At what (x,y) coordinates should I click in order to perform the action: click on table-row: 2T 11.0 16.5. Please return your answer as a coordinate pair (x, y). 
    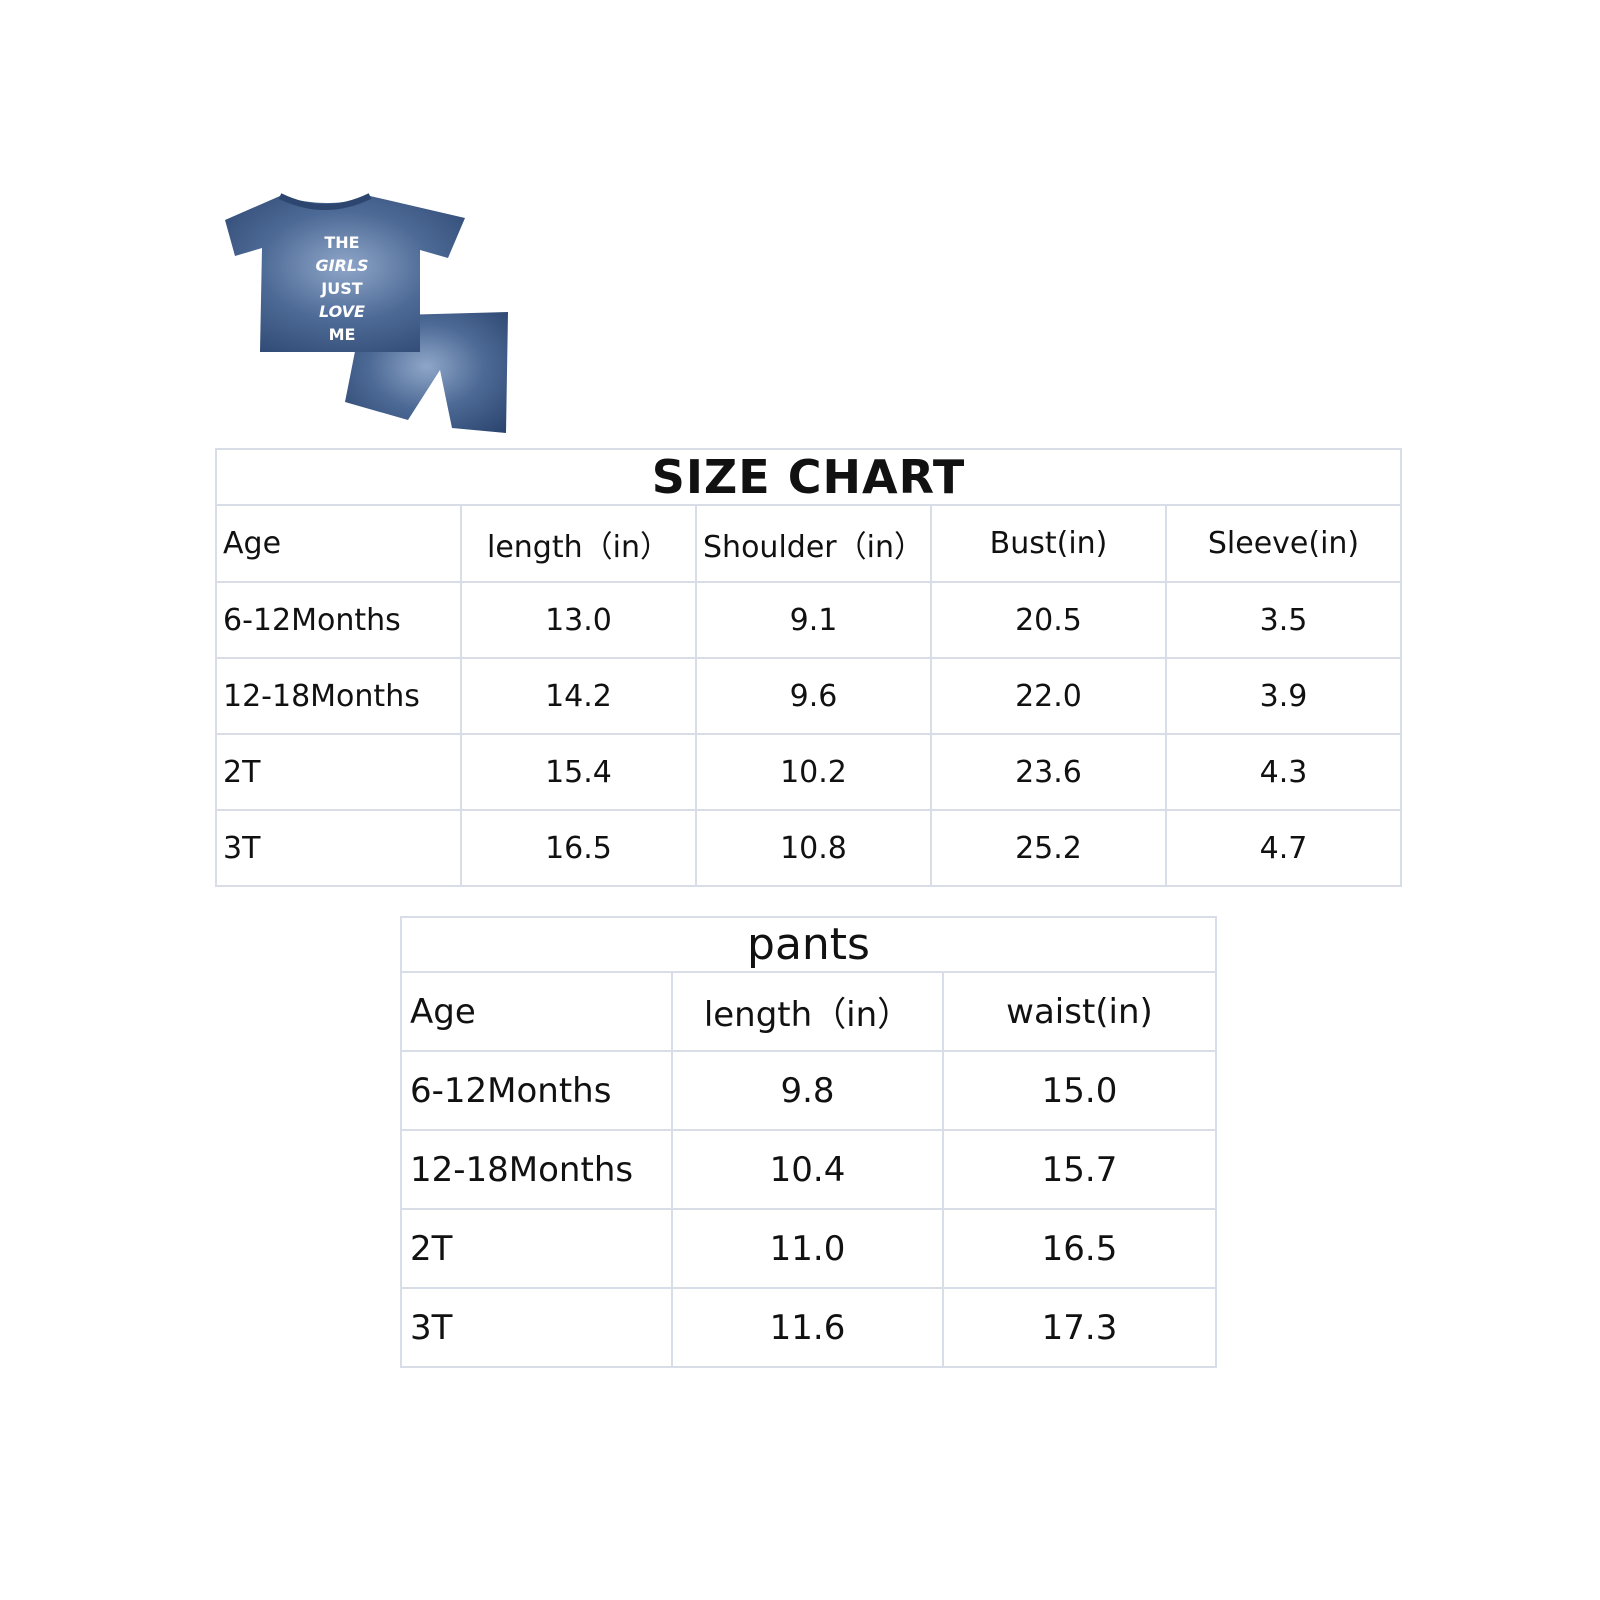
    Looking at the image, I should click on (808, 1248).